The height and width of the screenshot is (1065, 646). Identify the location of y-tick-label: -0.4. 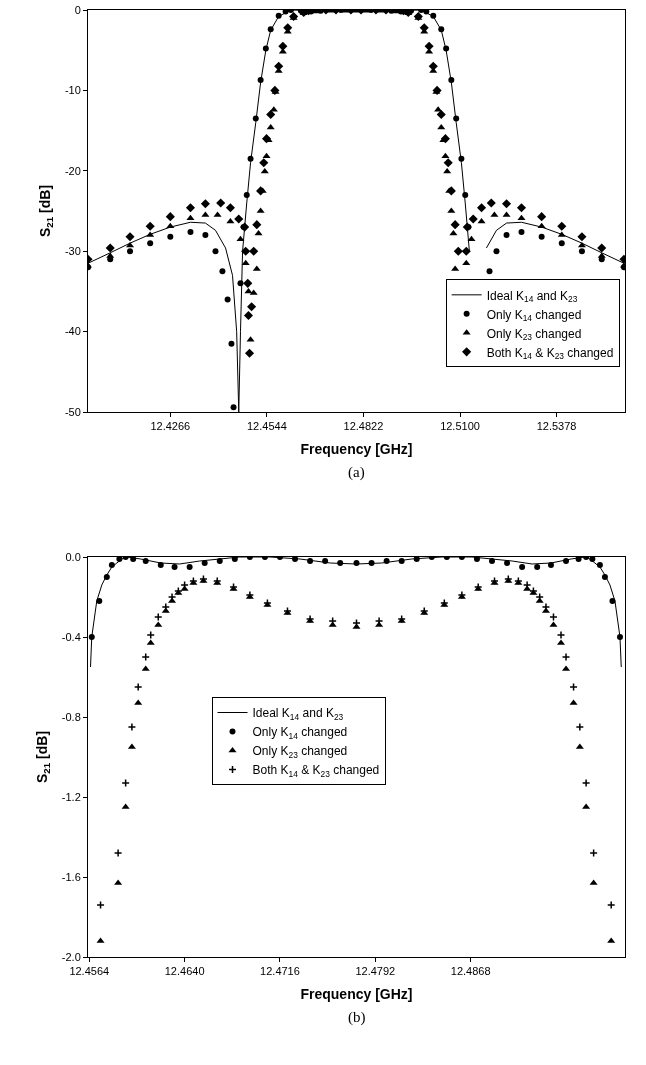
(71, 636).